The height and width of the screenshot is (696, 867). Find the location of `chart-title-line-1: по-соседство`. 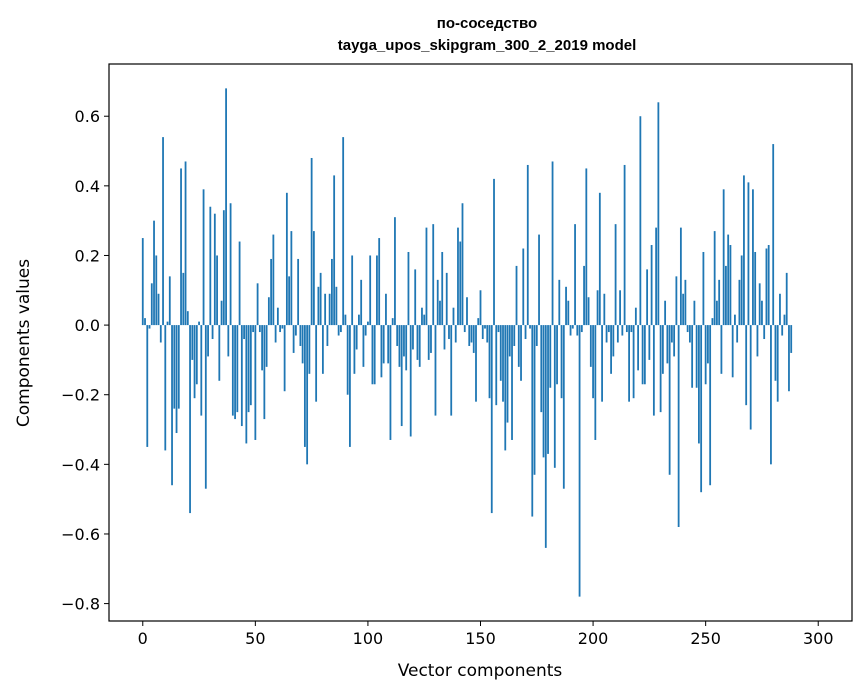

chart-title-line-1: по-соседство is located at coordinates (487, 23).